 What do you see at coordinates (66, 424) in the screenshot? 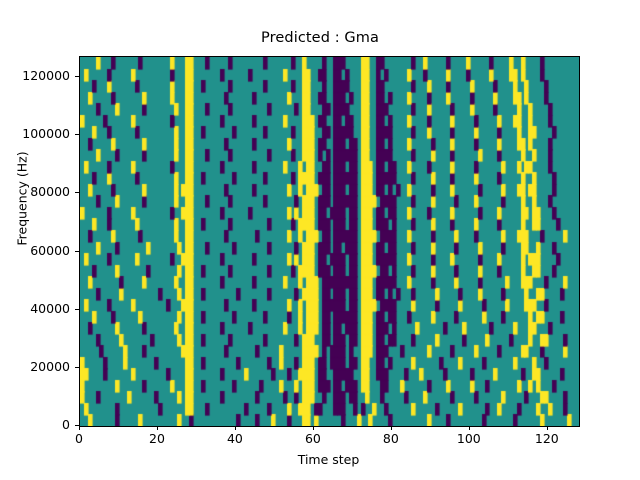
I see `y-axis-tick-label: 0` at bounding box center [66, 424].